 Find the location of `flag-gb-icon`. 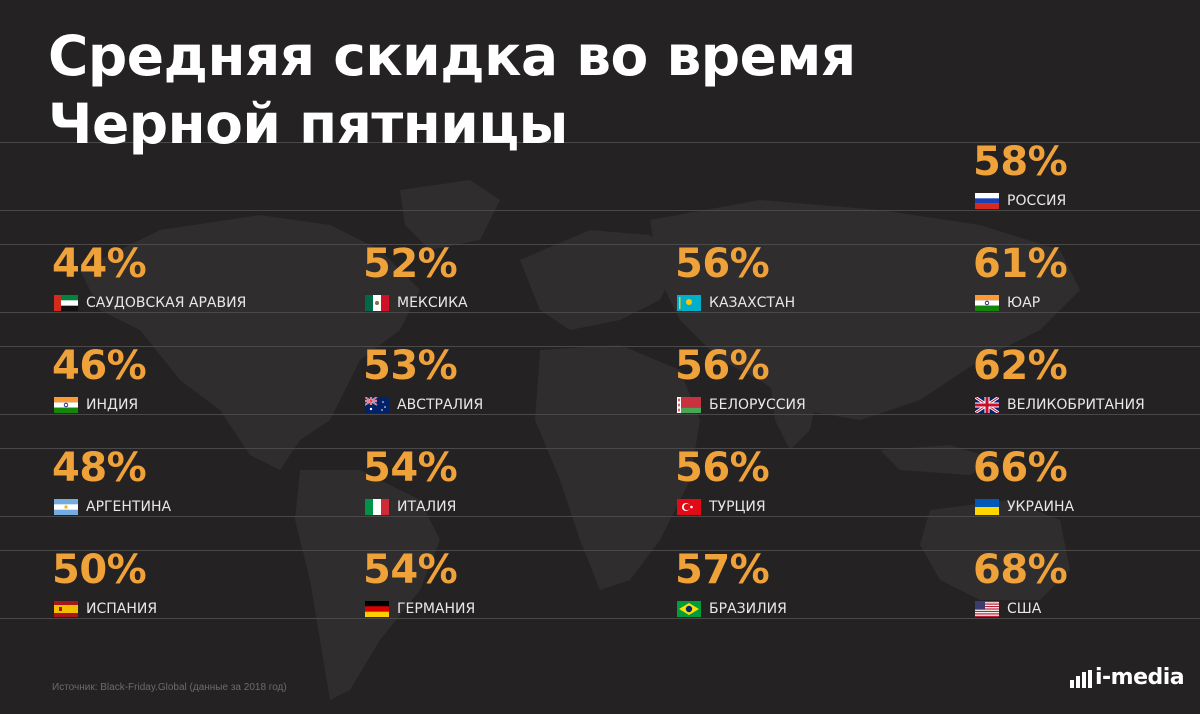

flag-gb-icon is located at coordinates (987, 405).